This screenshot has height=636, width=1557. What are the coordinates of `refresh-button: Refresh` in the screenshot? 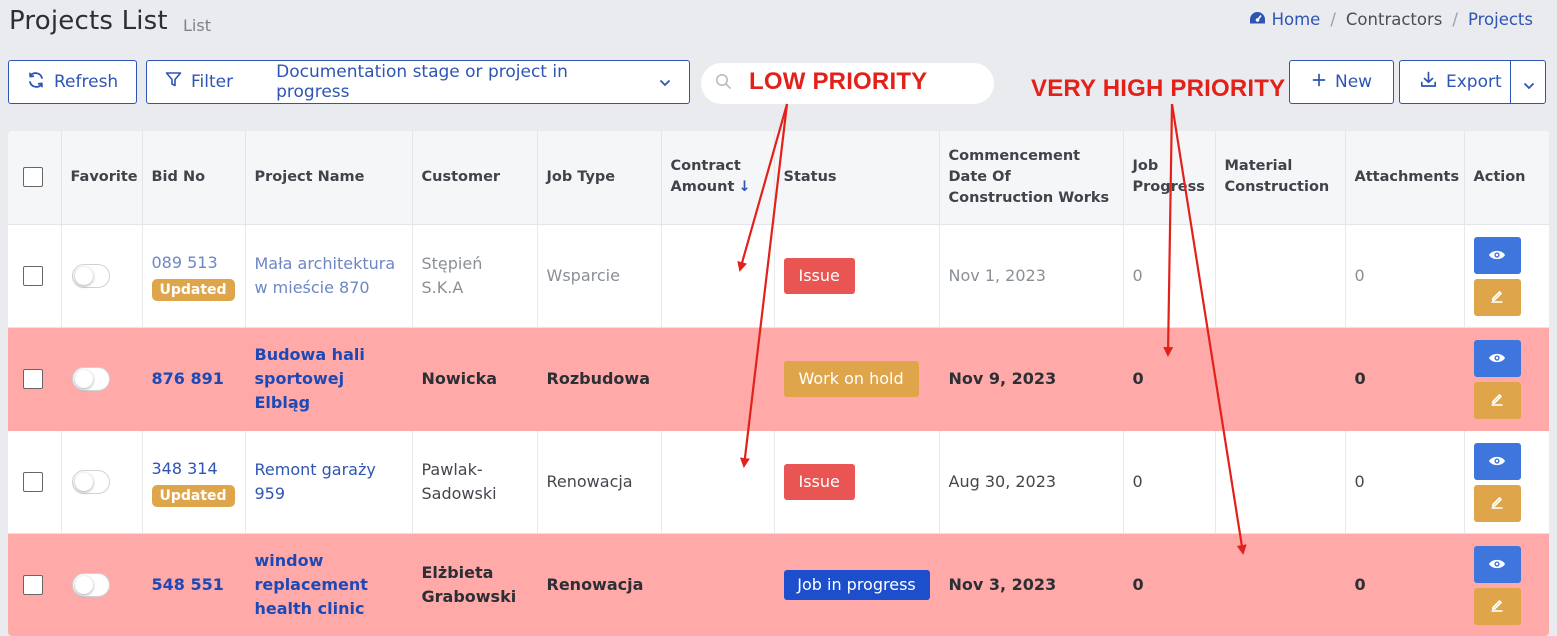 It's located at (72, 82).